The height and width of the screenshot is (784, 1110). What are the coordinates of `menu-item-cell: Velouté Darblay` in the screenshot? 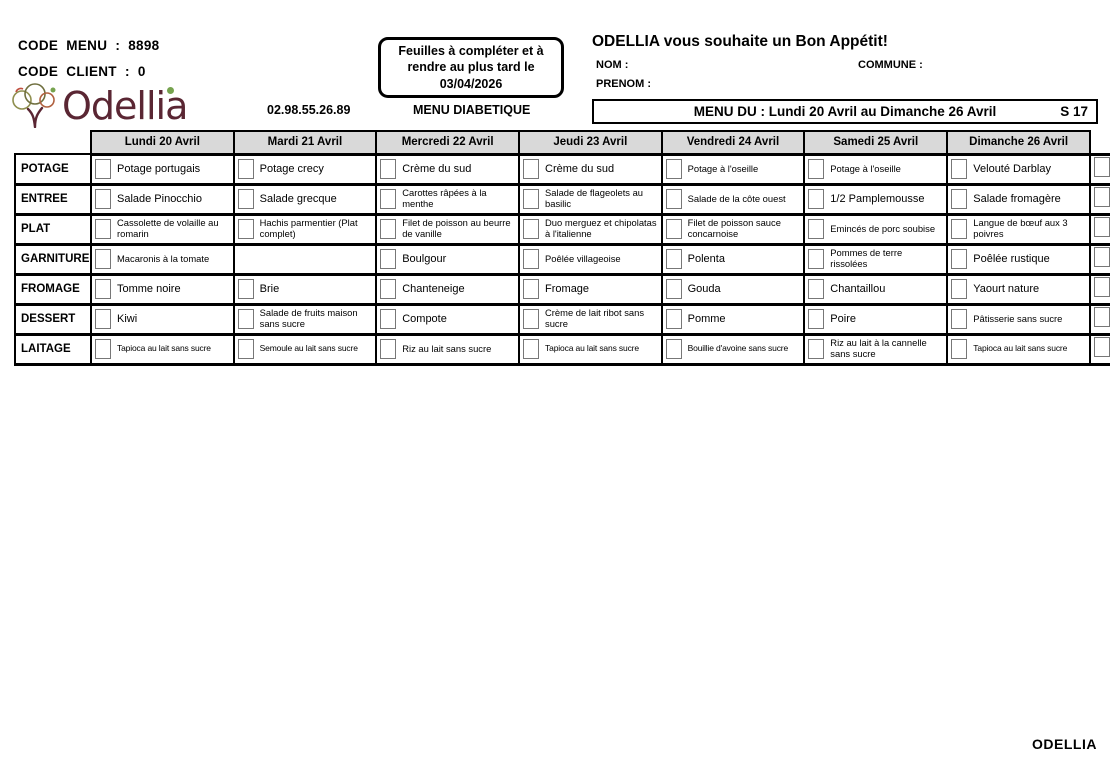 It's located at (1018, 169).